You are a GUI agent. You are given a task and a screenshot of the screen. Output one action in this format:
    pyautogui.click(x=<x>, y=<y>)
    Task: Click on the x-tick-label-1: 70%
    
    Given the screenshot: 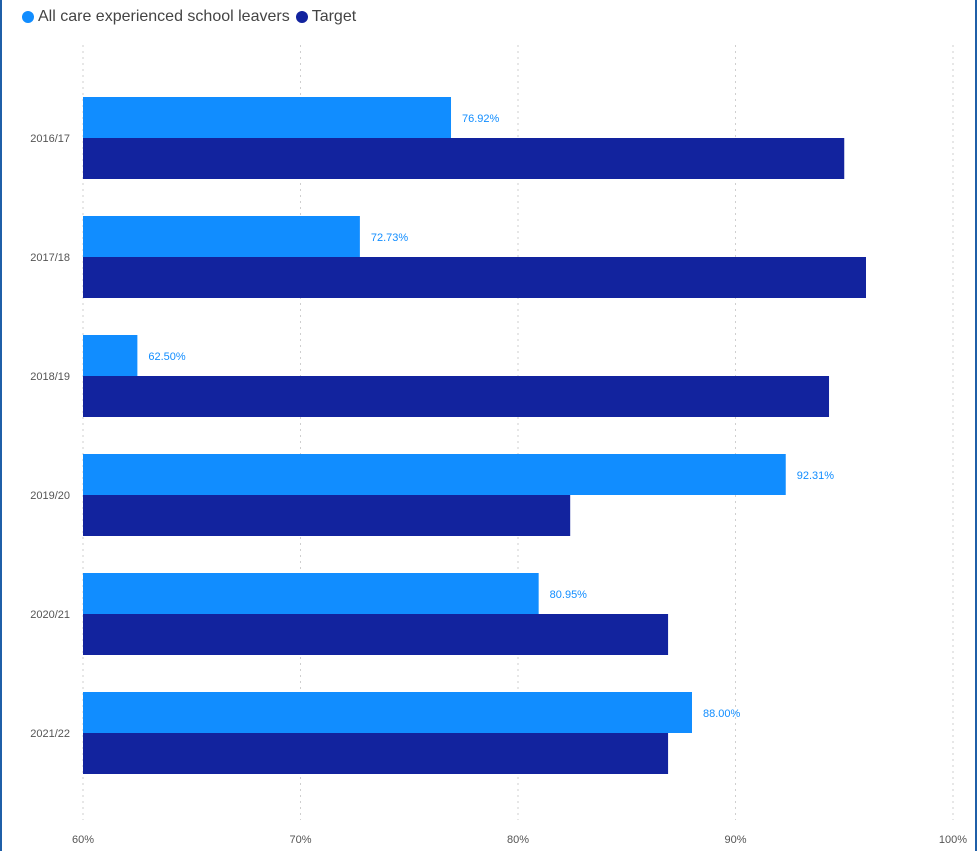 What is the action you would take?
    pyautogui.click(x=300, y=840)
    